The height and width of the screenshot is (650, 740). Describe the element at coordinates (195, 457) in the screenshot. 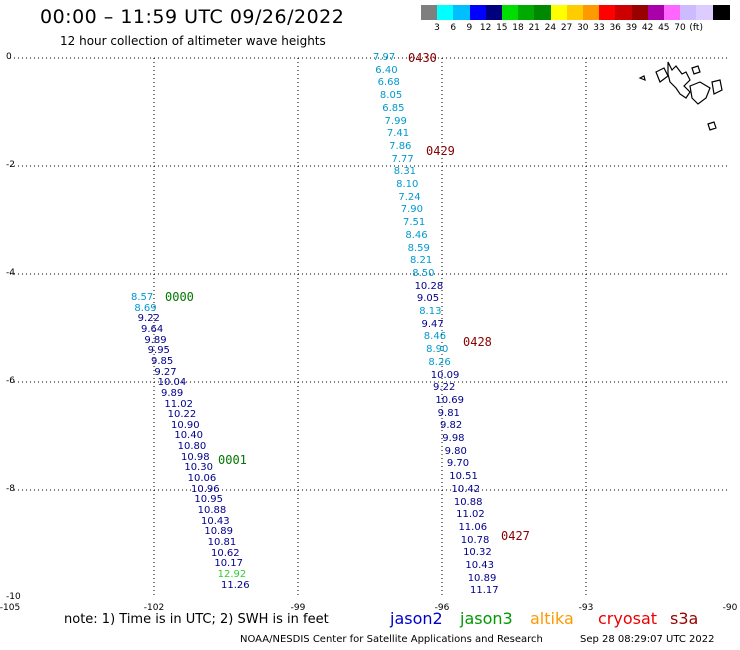

I see `wave-height-value: 10.98` at that location.